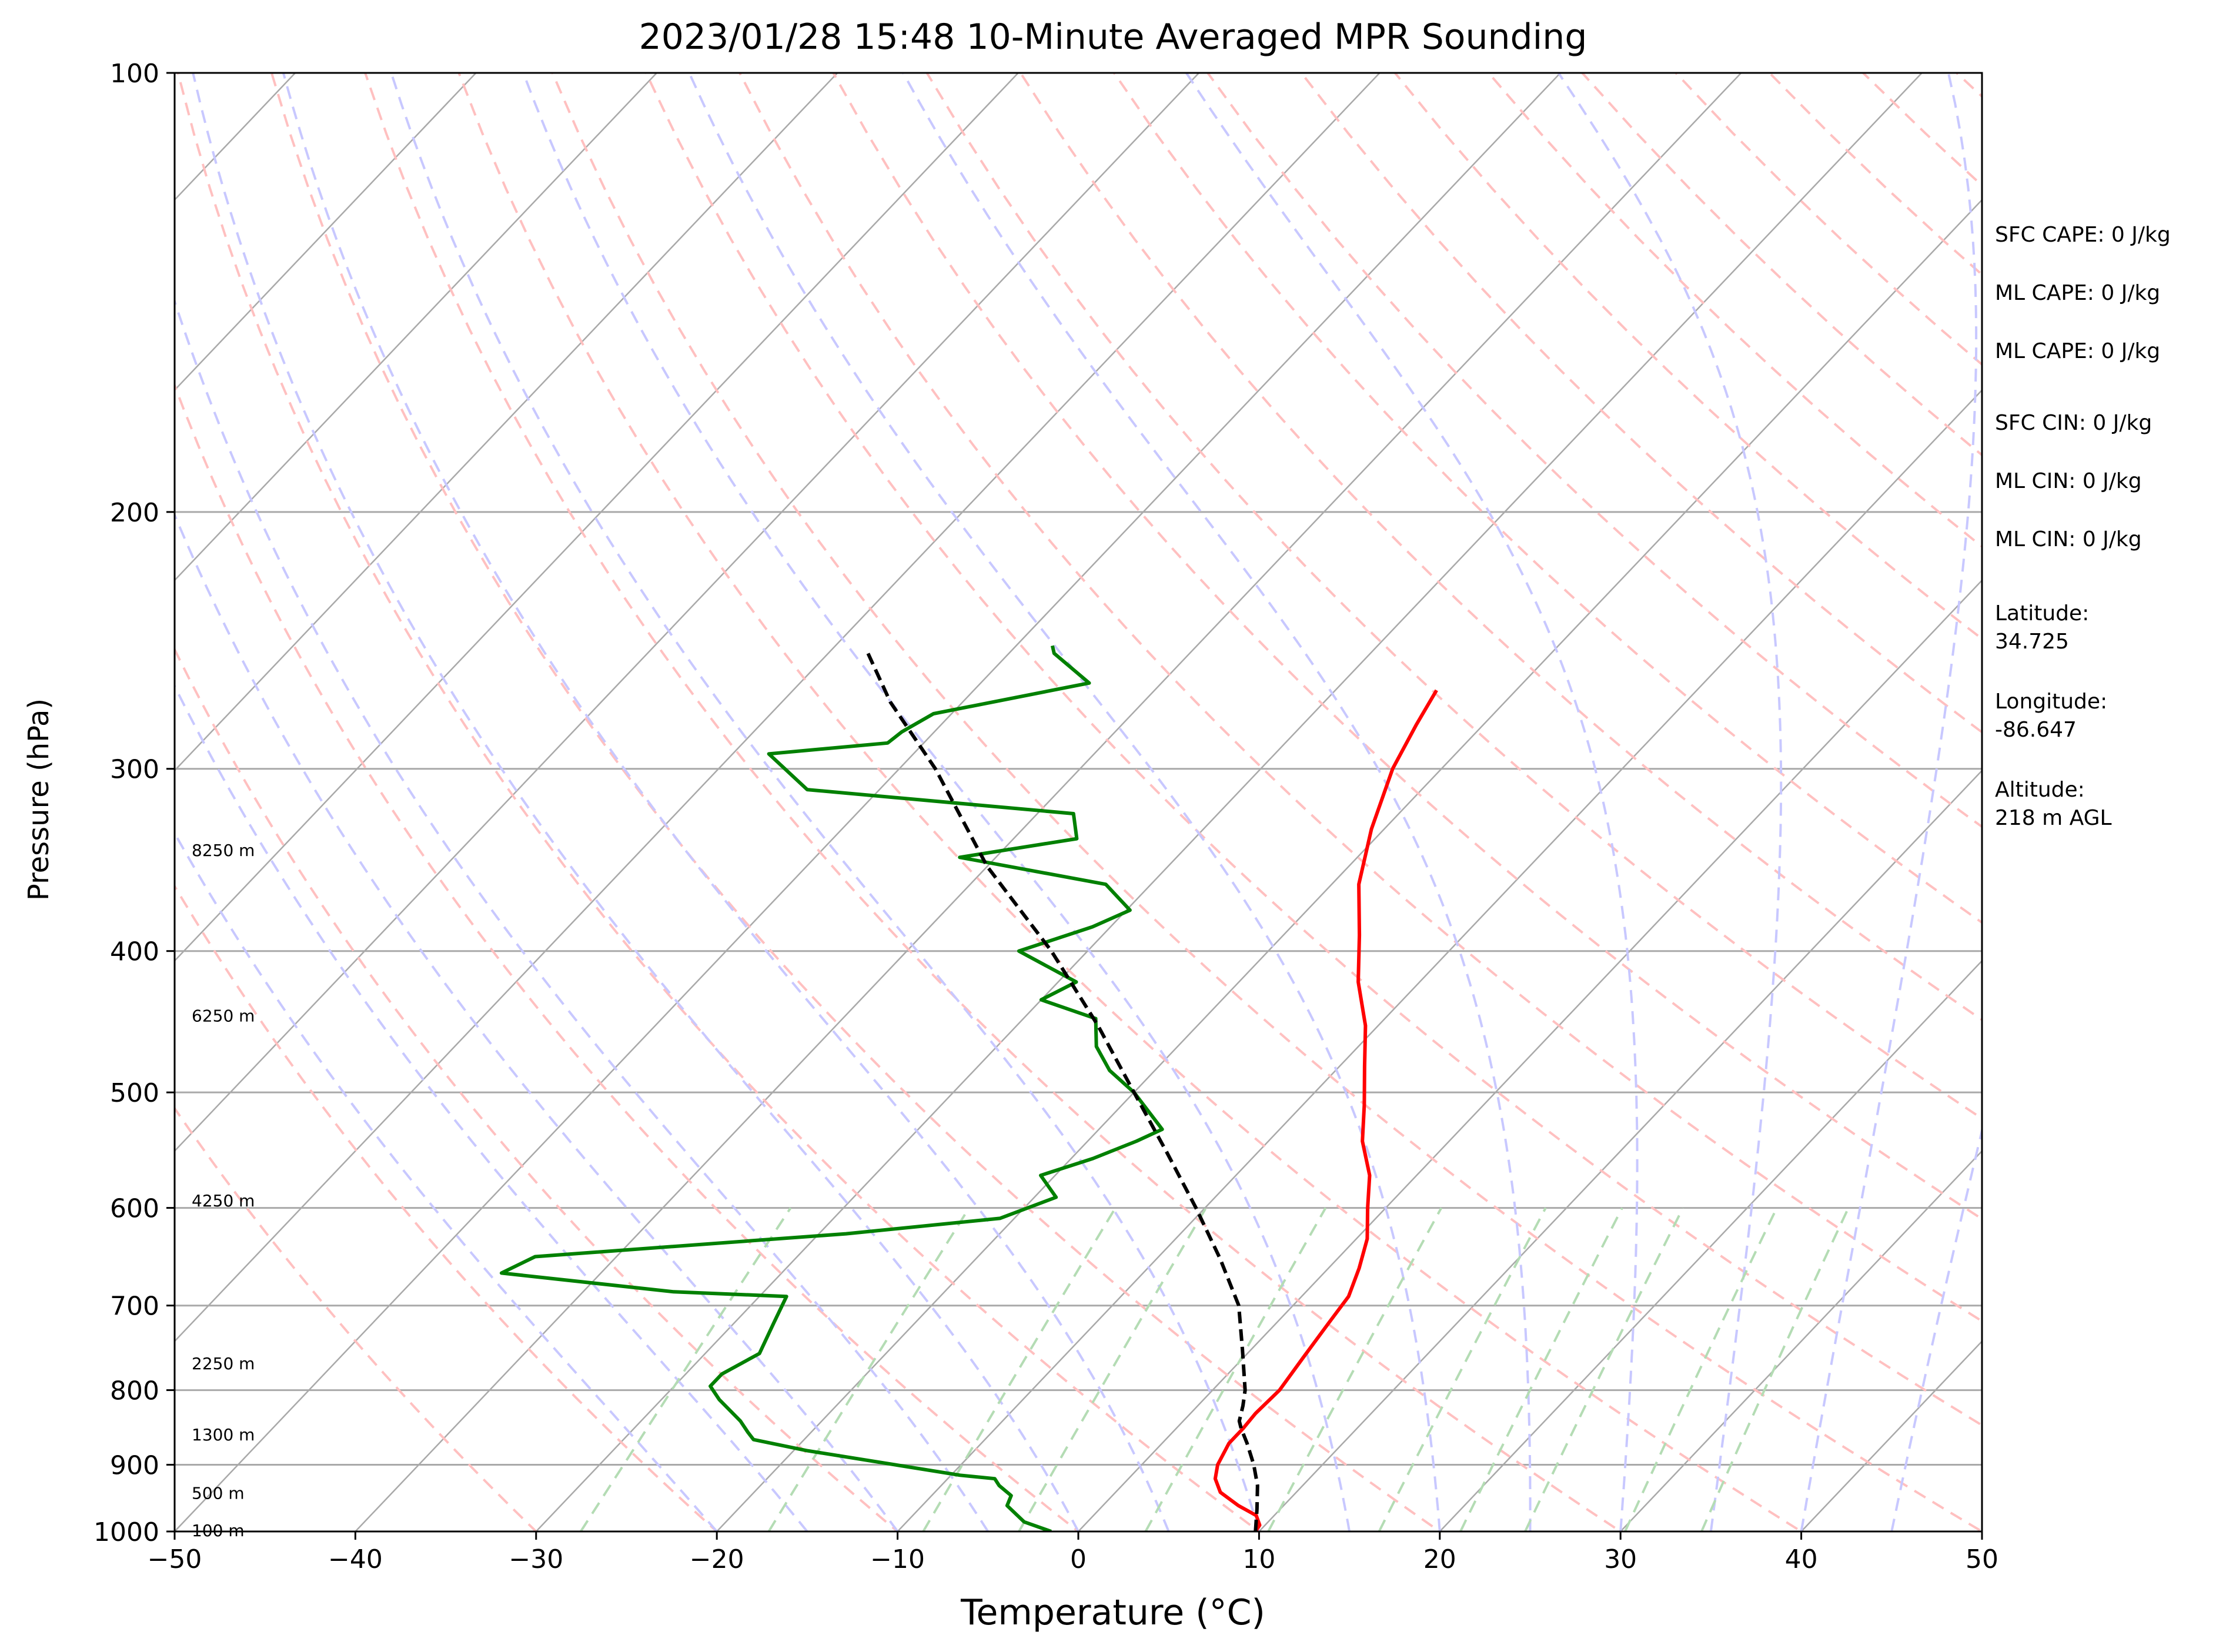 The height and width of the screenshot is (1652, 2226). What do you see at coordinates (2083, 235) in the screenshot?
I see `info-sfc-cape: SFC CAPE: 0 J/kg` at bounding box center [2083, 235].